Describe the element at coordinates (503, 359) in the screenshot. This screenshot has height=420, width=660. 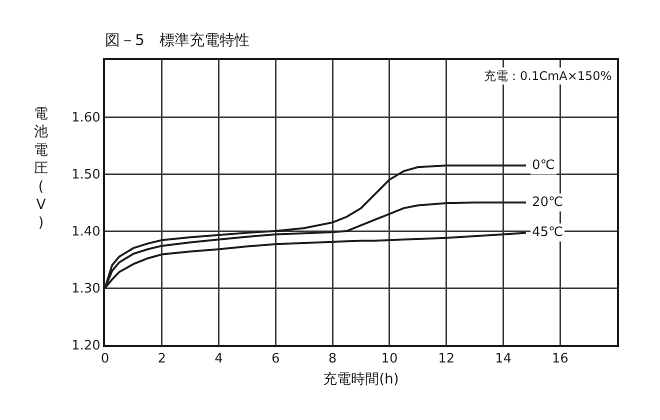
I see `x-tick-label: 14` at that location.